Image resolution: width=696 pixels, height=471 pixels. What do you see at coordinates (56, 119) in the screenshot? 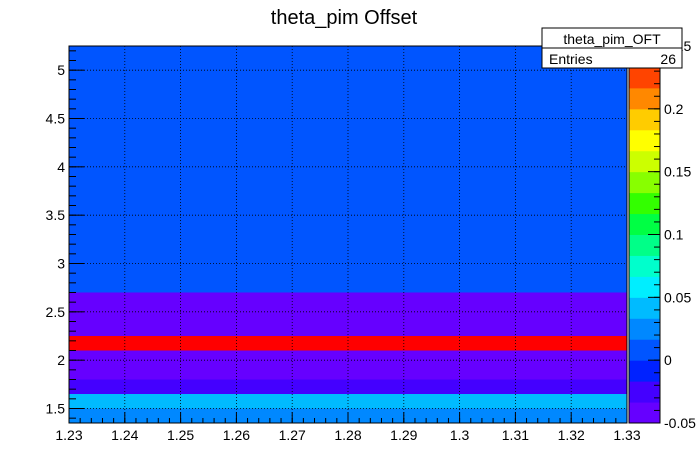
I see `y-tick-label-6: 4.5` at bounding box center [56, 119].